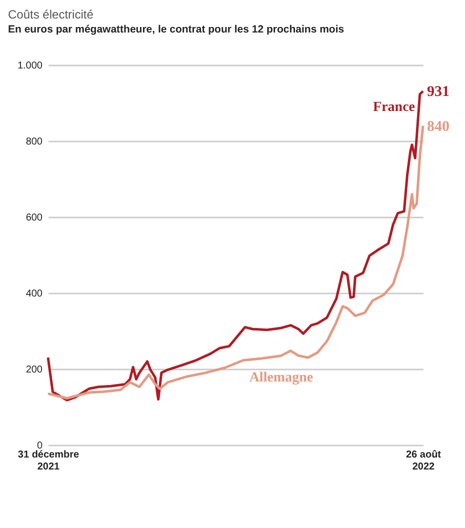  Describe the element at coordinates (281, 378) in the screenshot. I see `series-label: Allemagne` at that location.